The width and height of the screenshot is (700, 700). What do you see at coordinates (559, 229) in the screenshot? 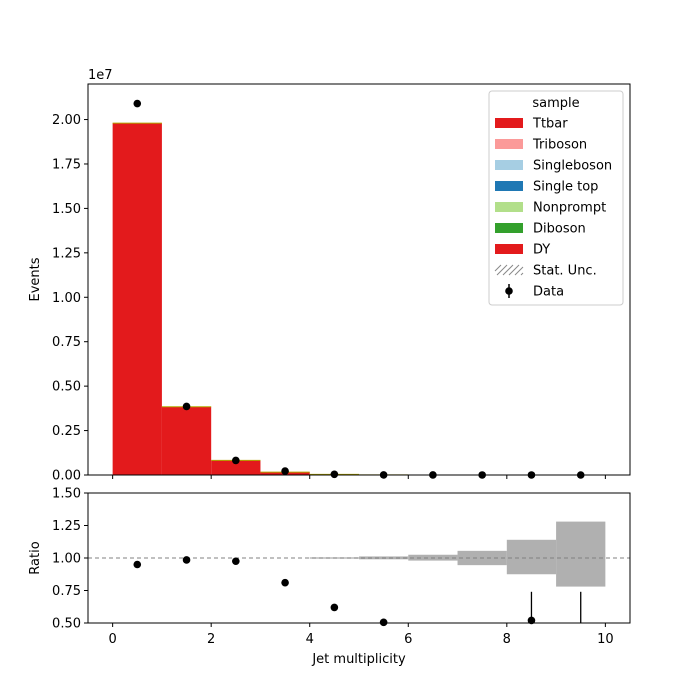
I see `legend-label: Diboson` at bounding box center [559, 229].